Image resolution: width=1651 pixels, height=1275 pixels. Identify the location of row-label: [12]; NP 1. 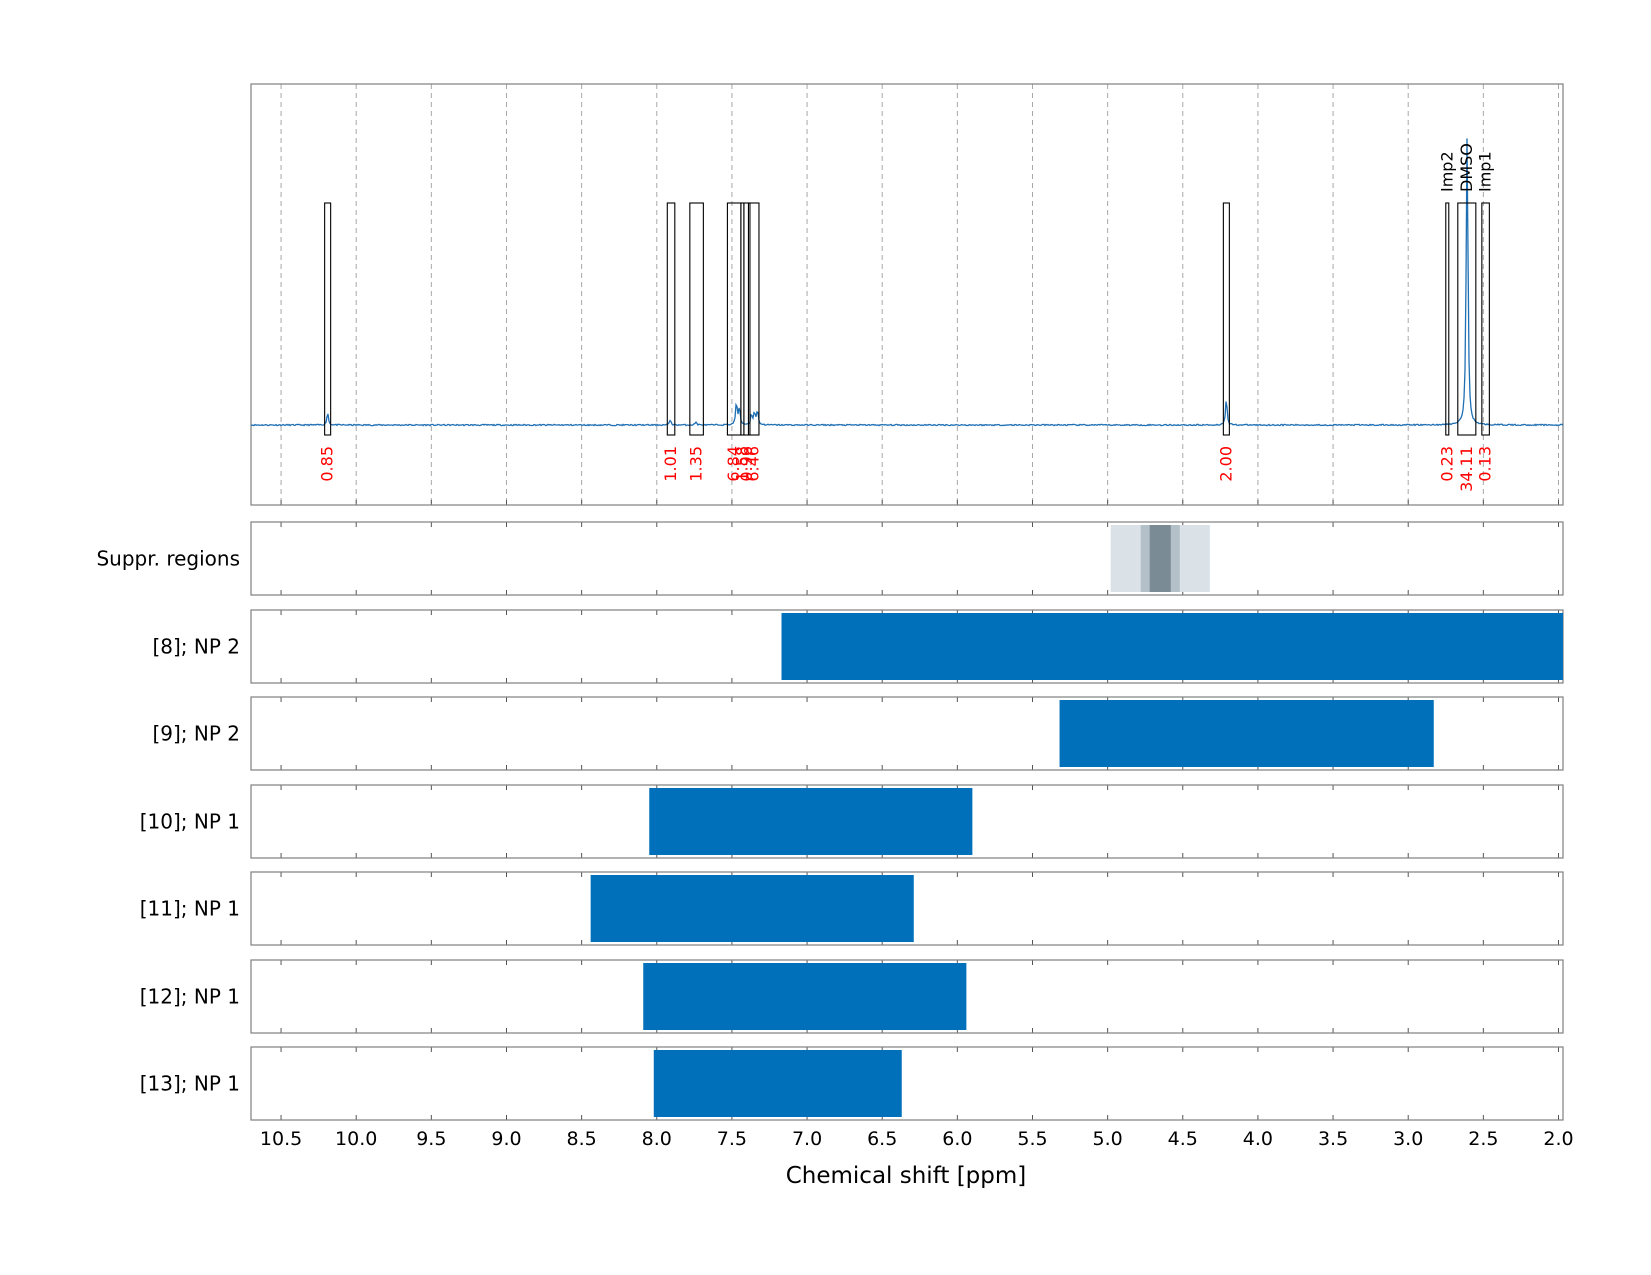
(190, 997).